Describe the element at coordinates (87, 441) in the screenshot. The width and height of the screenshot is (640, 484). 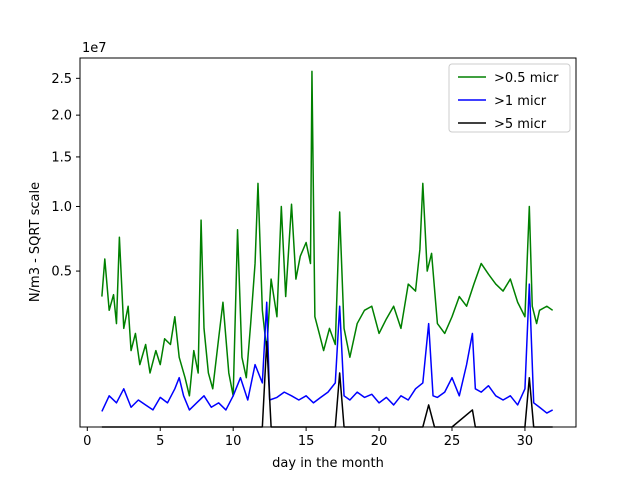
I see `x-tick-label: 0` at that location.